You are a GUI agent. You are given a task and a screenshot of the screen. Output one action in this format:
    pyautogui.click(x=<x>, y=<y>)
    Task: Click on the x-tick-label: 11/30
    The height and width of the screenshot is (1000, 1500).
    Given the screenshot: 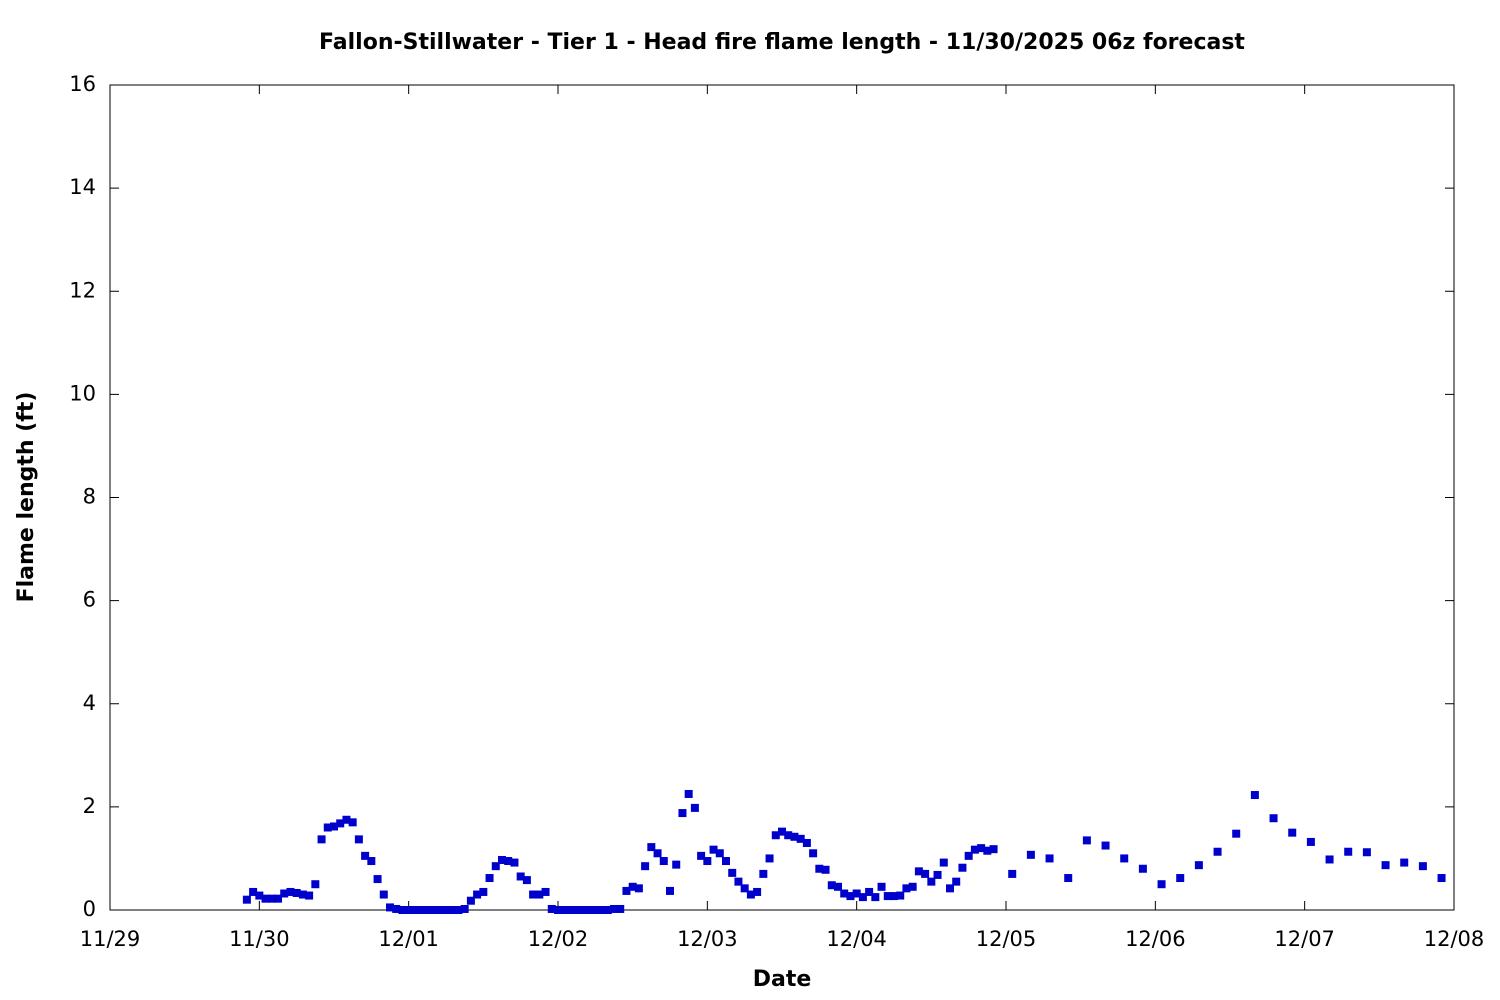 What is the action you would take?
    pyautogui.click(x=259, y=939)
    